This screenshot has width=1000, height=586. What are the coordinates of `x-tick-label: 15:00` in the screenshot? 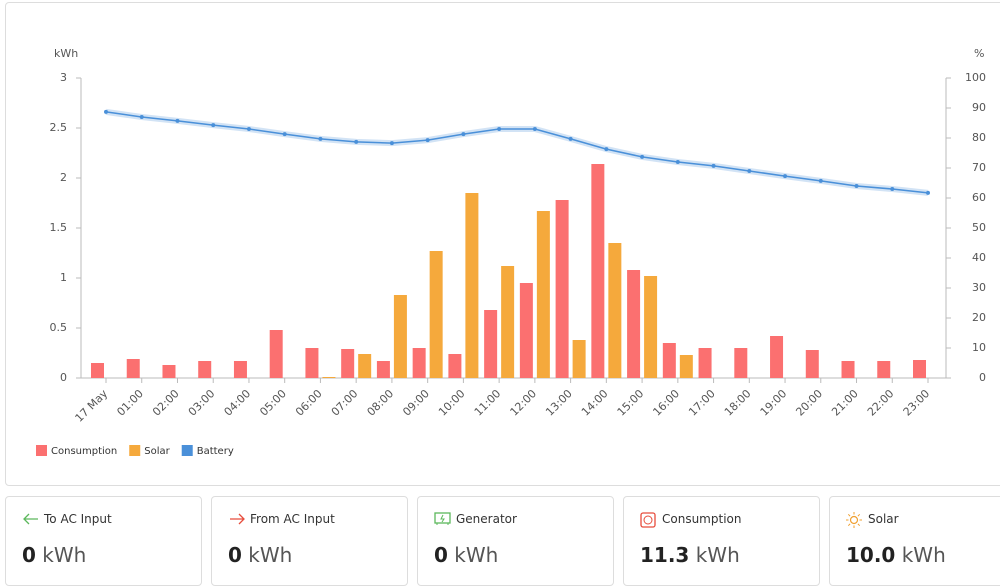 It's located at (631, 403).